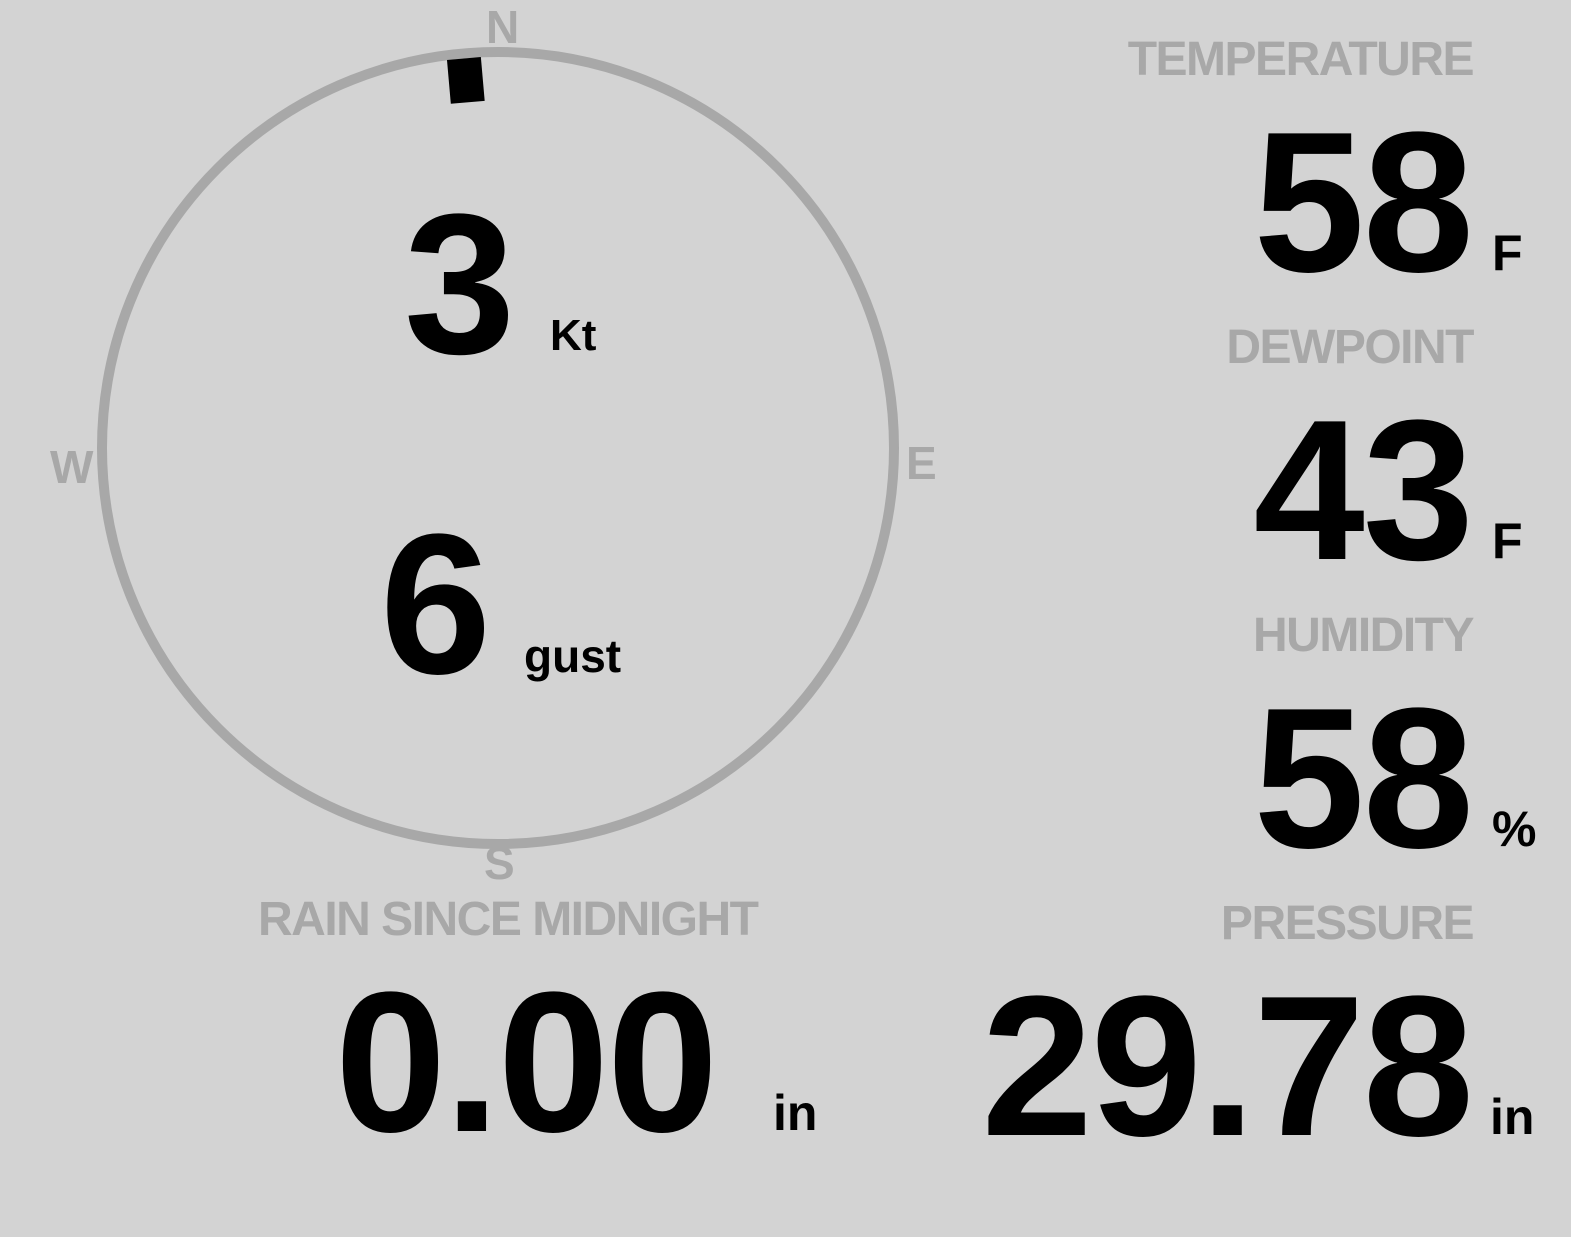 The image size is (1571, 1237). What do you see at coordinates (1512, 1117) in the screenshot?
I see `pressure-unit: in` at bounding box center [1512, 1117].